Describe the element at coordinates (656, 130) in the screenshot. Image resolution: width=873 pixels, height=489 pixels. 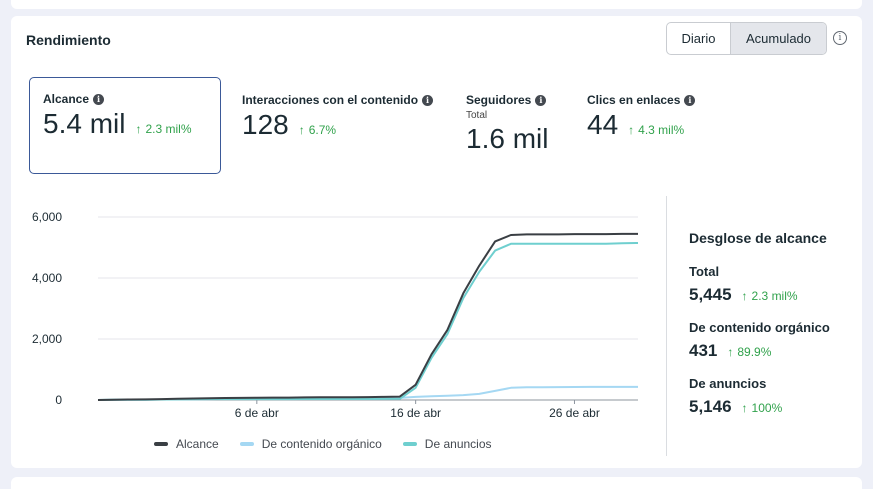
I see `metric-delta: ↑ 4.3 mil%` at that location.